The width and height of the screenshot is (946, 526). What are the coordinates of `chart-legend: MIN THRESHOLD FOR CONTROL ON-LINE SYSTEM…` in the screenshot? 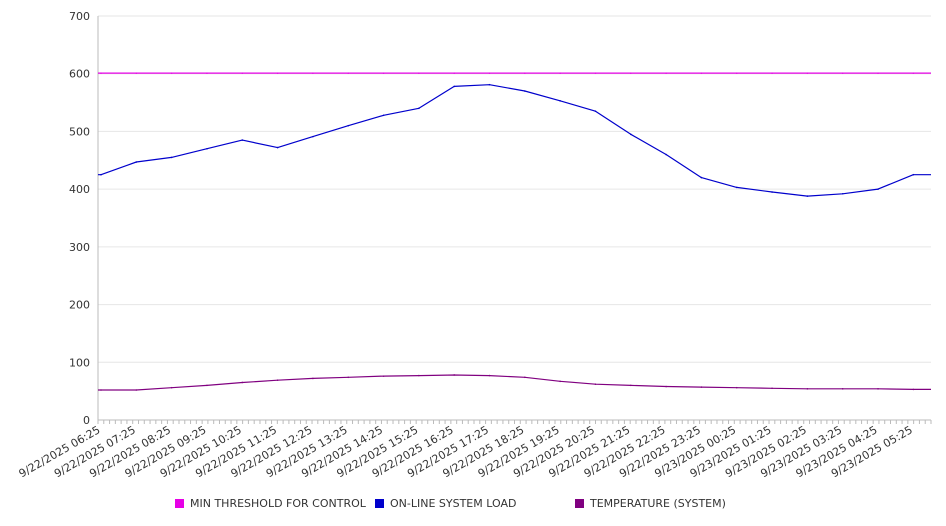 It's located at (473, 506).